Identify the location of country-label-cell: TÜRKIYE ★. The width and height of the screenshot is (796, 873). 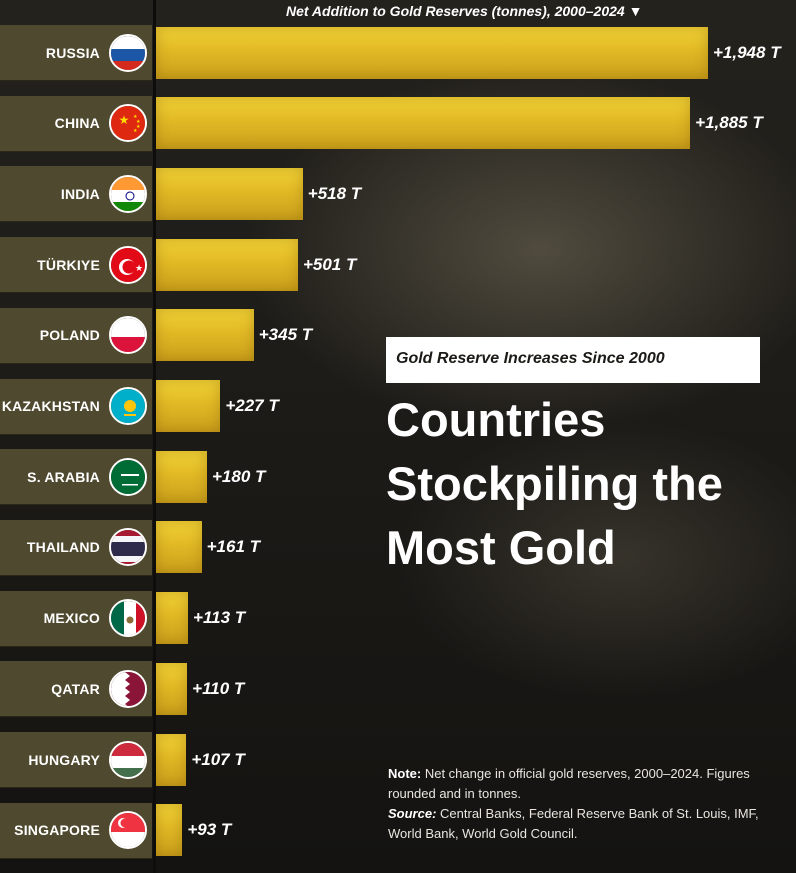
(76, 265).